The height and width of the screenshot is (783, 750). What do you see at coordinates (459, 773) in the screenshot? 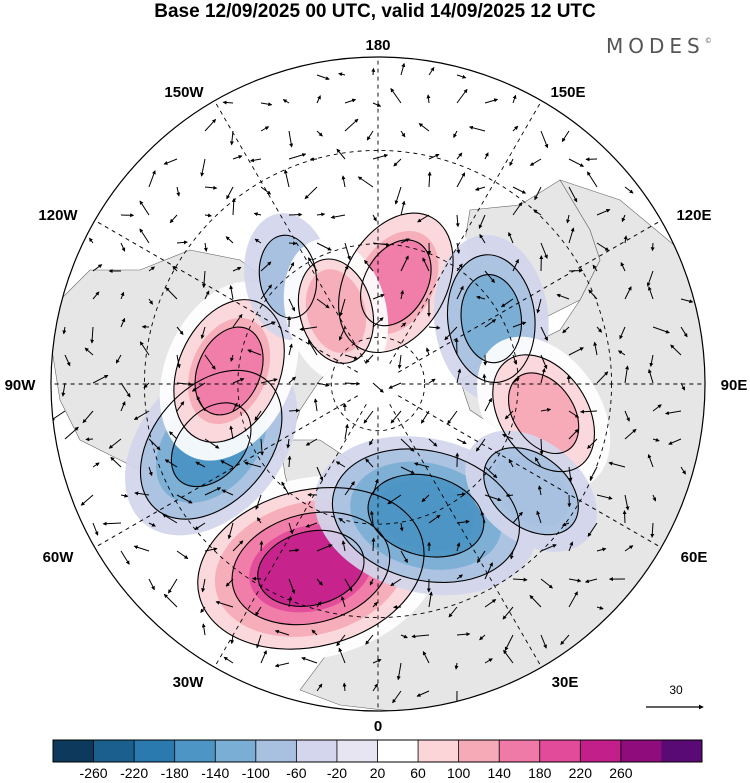
I see `colorbar-tick-label: 100` at bounding box center [459, 773].